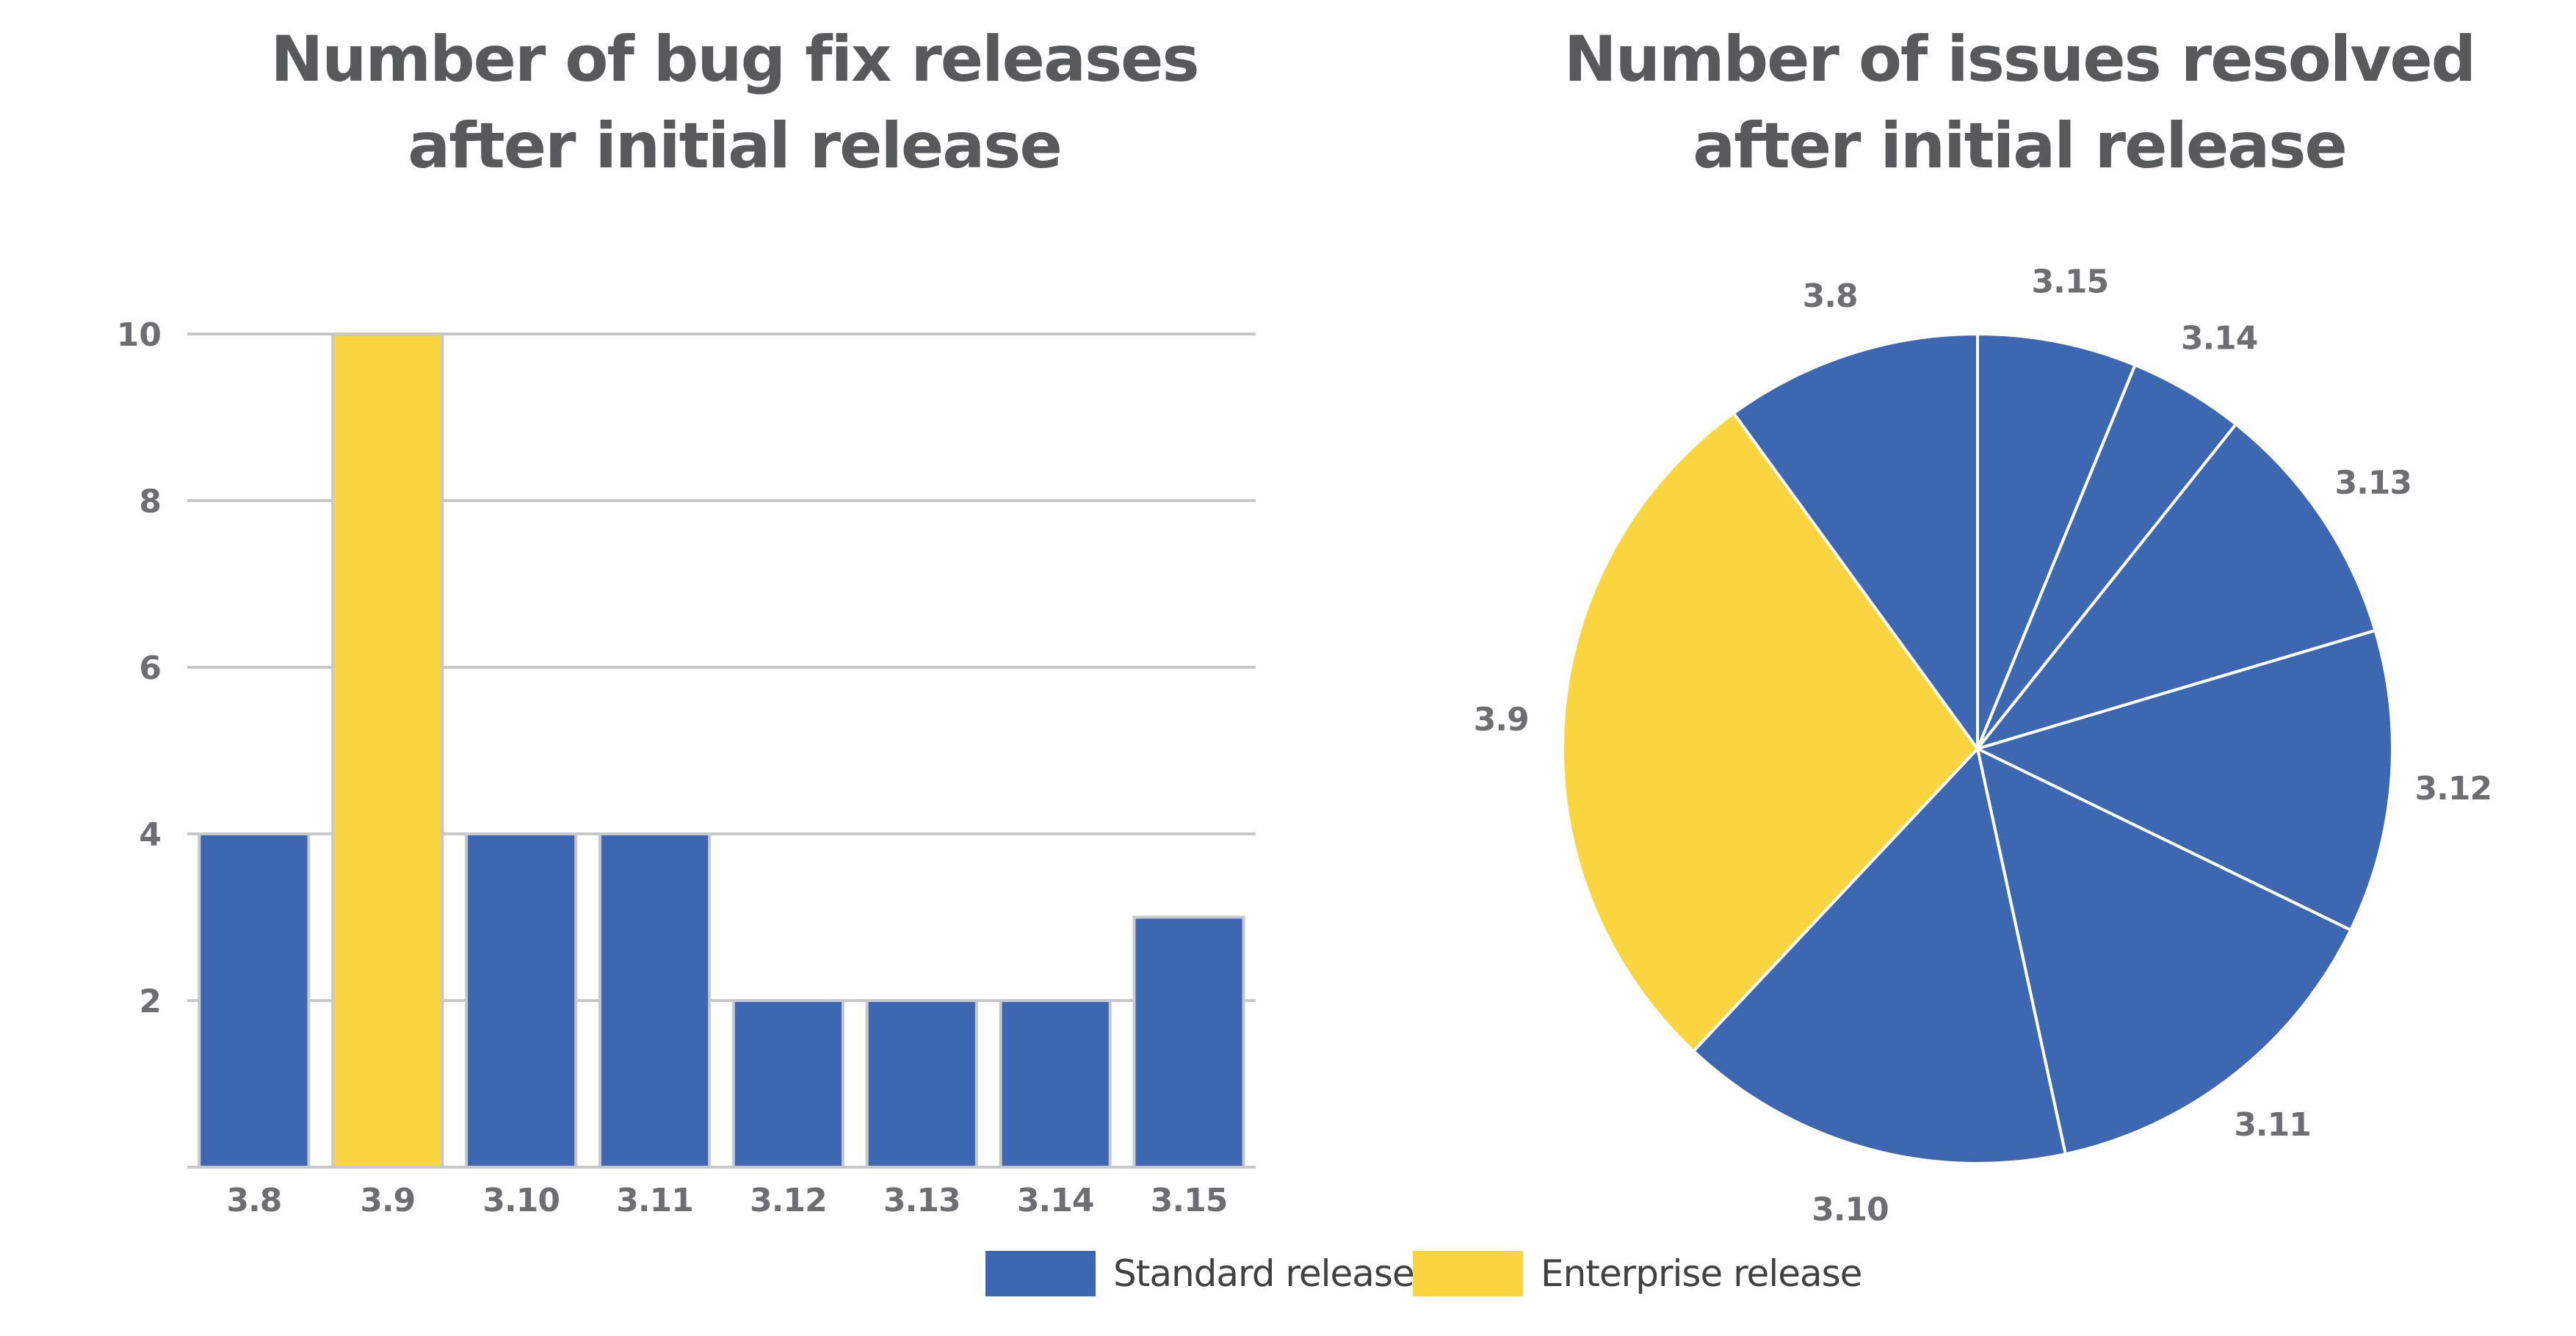  Describe the element at coordinates (1468, 1273) in the screenshot. I see `legend-swatch-enterprise` at that location.